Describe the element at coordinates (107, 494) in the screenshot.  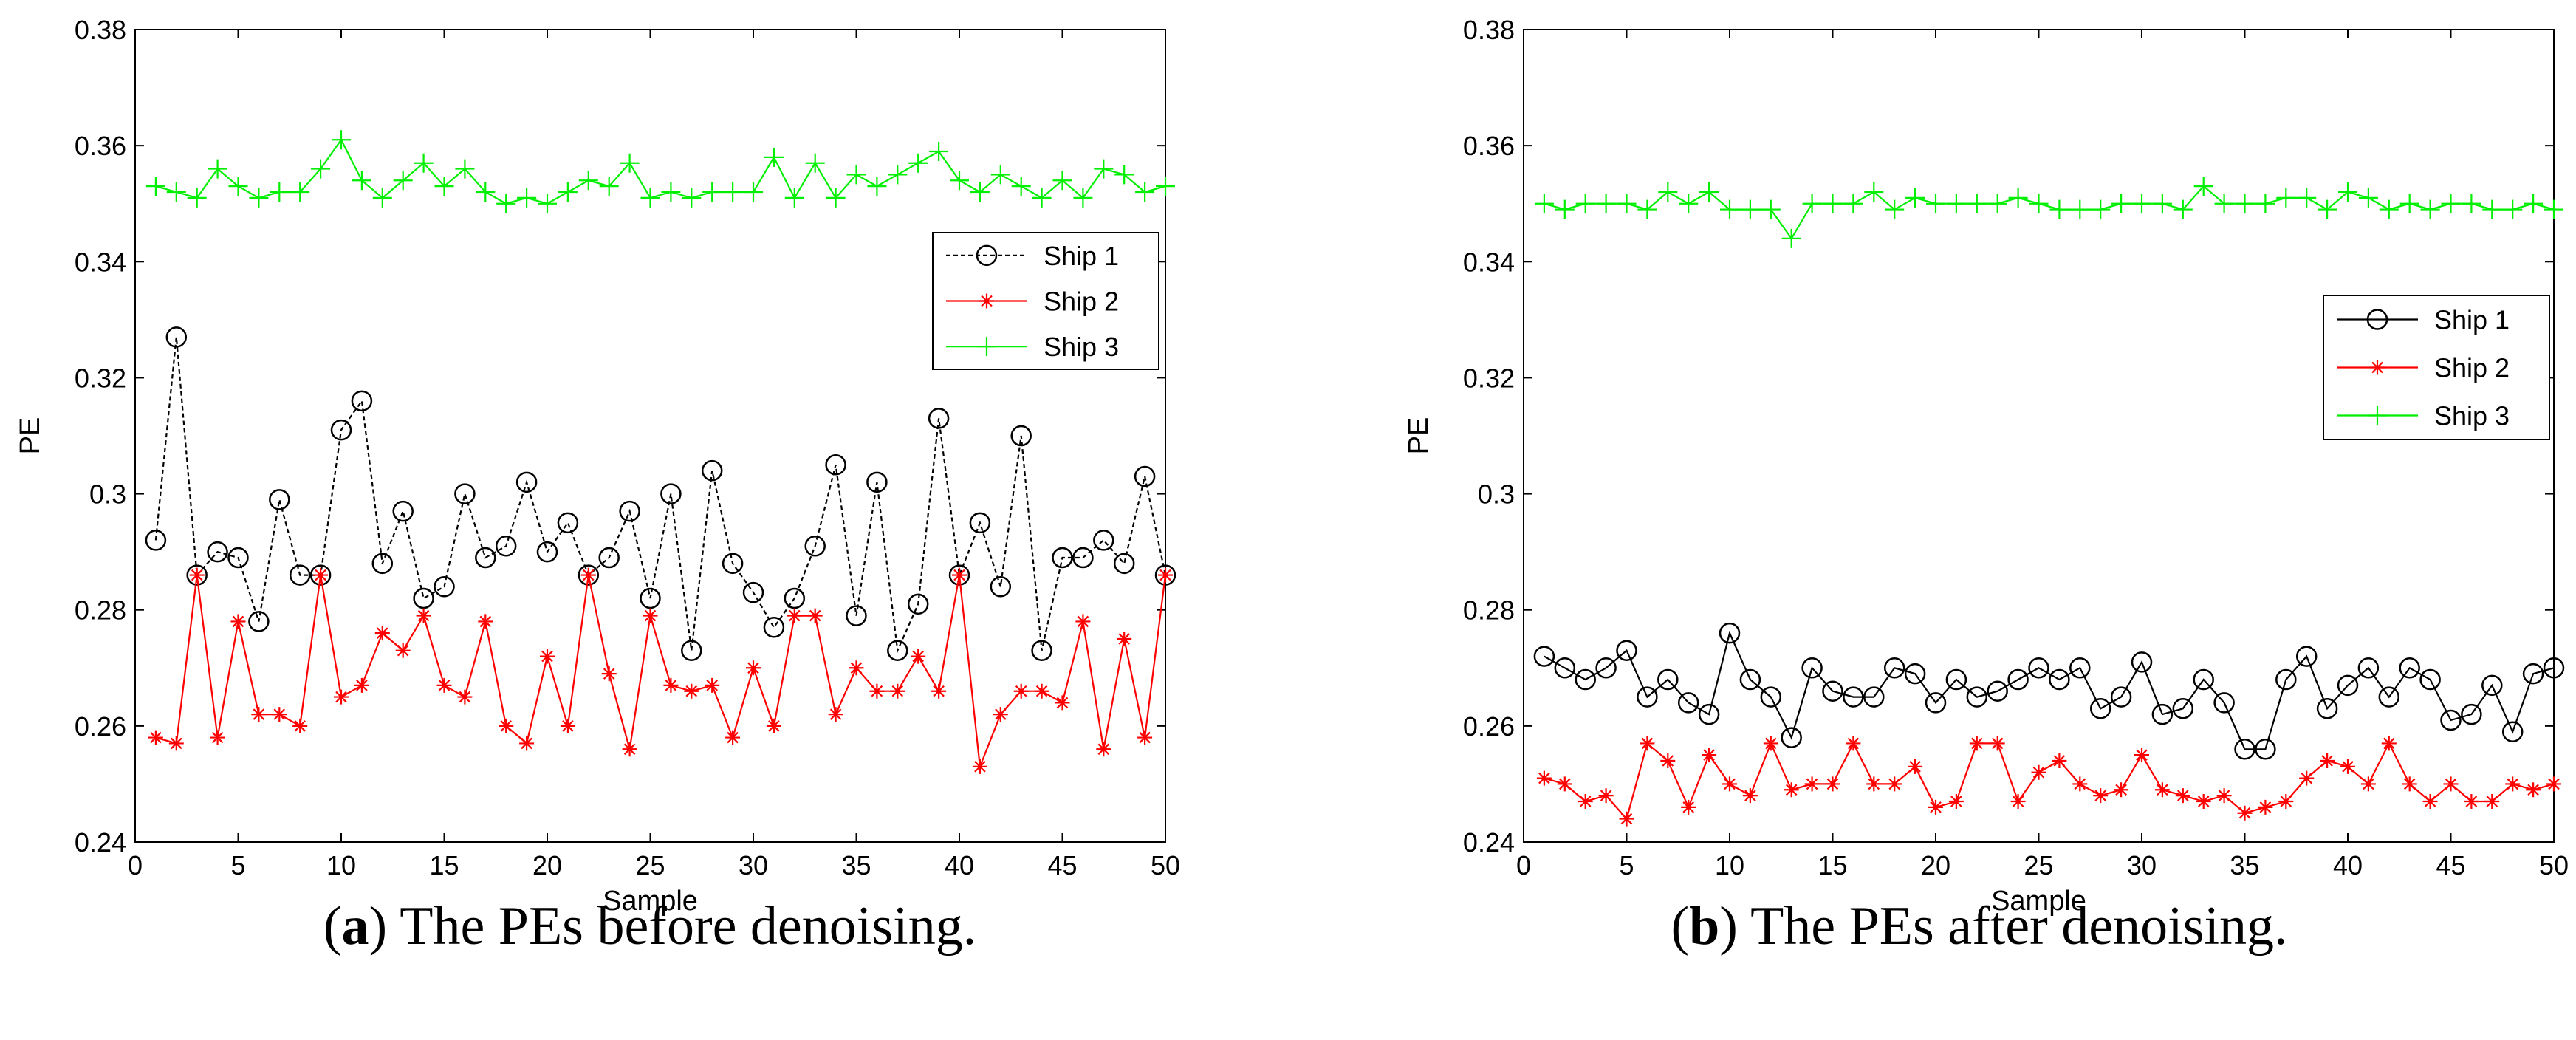
I see `y-tick-label: 0.3` at that location.